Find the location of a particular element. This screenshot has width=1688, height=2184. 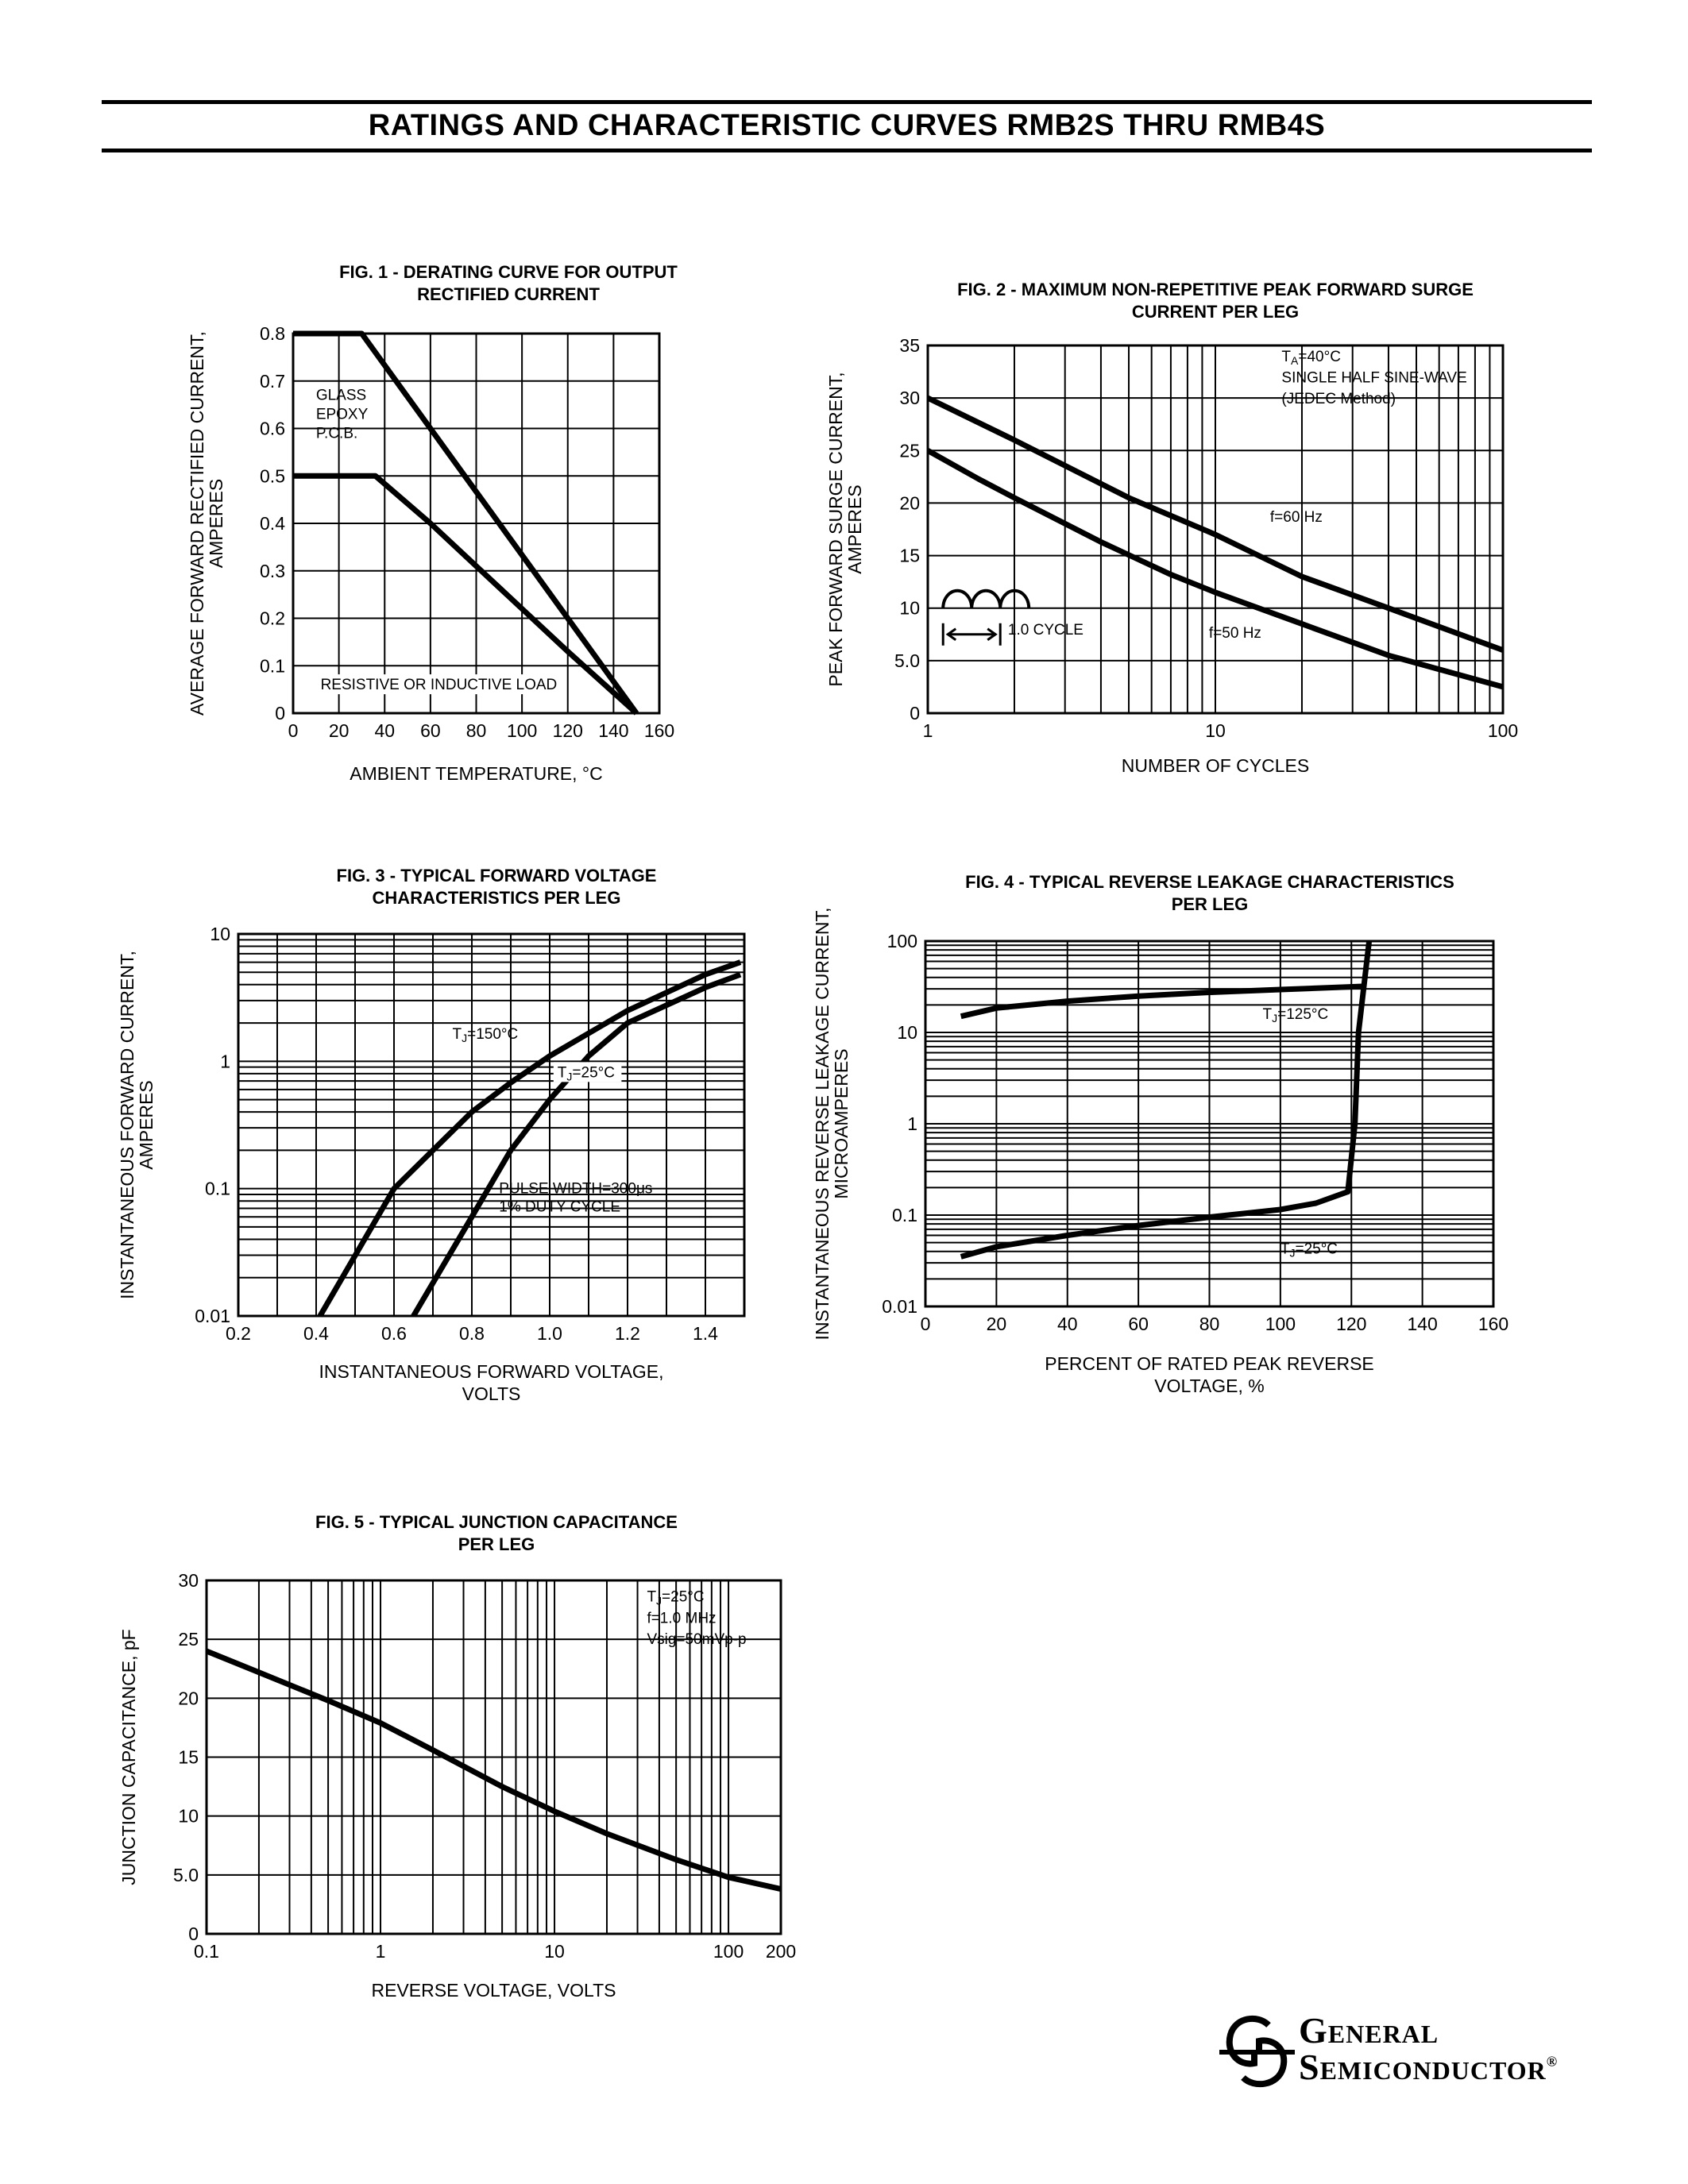

fig2-cycle-arrow-icon is located at coordinates (972, 634).